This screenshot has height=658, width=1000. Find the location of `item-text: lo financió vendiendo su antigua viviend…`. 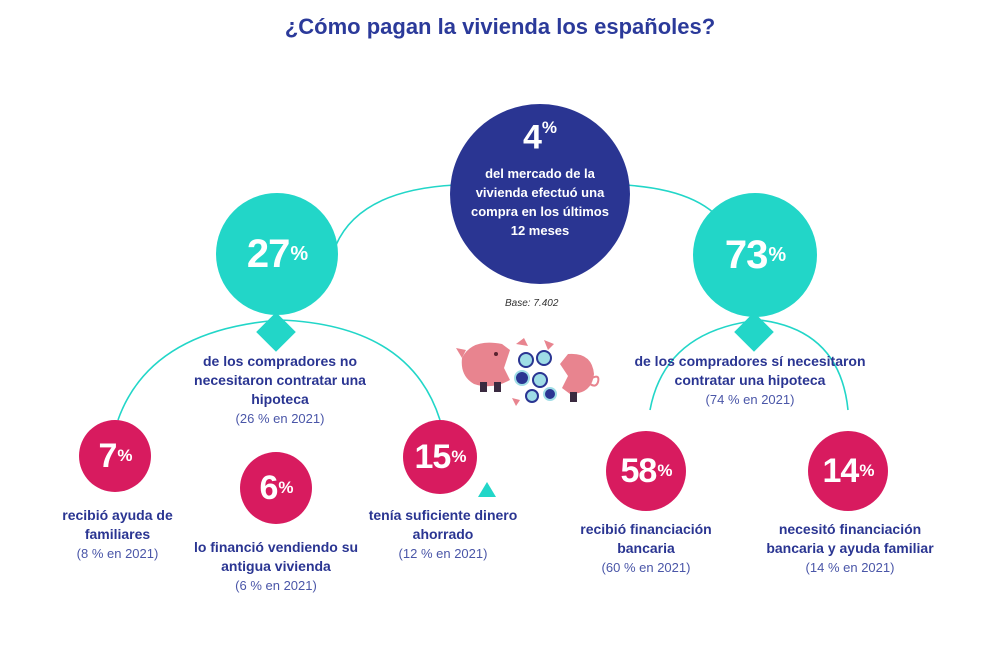

item-text: lo financió vendiendo su antigua viviend… is located at coordinates (276, 556).